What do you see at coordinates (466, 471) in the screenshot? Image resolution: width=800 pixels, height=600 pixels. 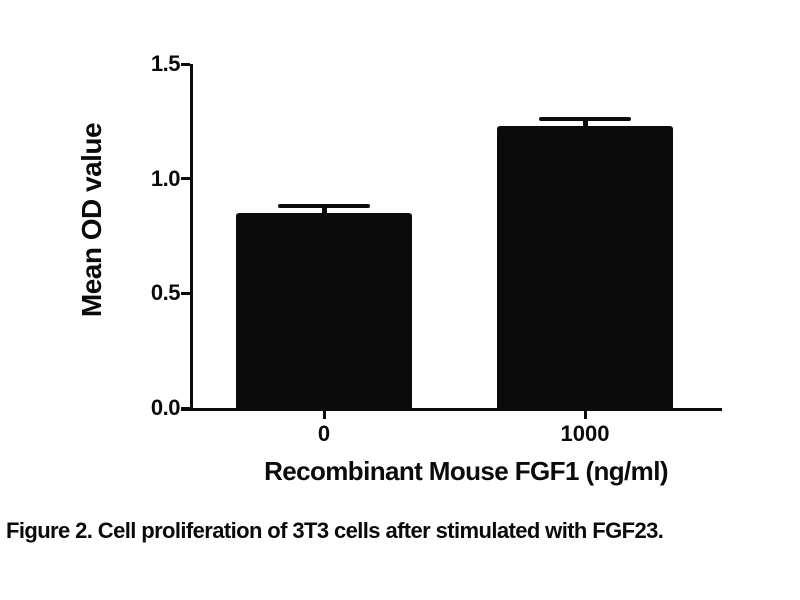 I see `x-axis-title: Recombinant Mouse FGF1 (ng/ml)` at bounding box center [466, 471].